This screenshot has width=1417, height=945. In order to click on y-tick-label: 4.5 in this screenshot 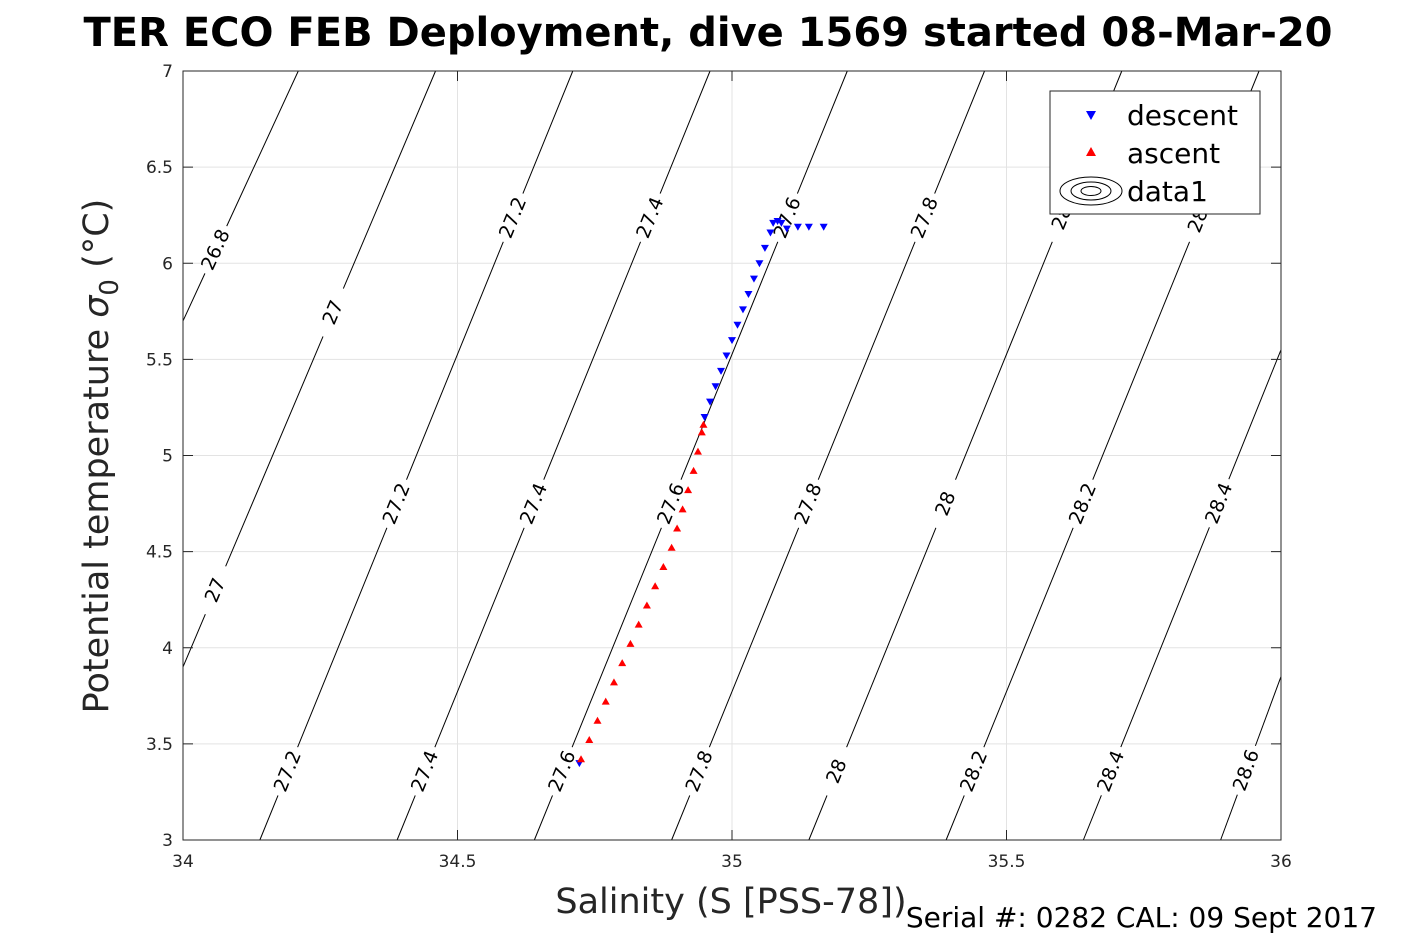, I will do `click(159, 553)`.